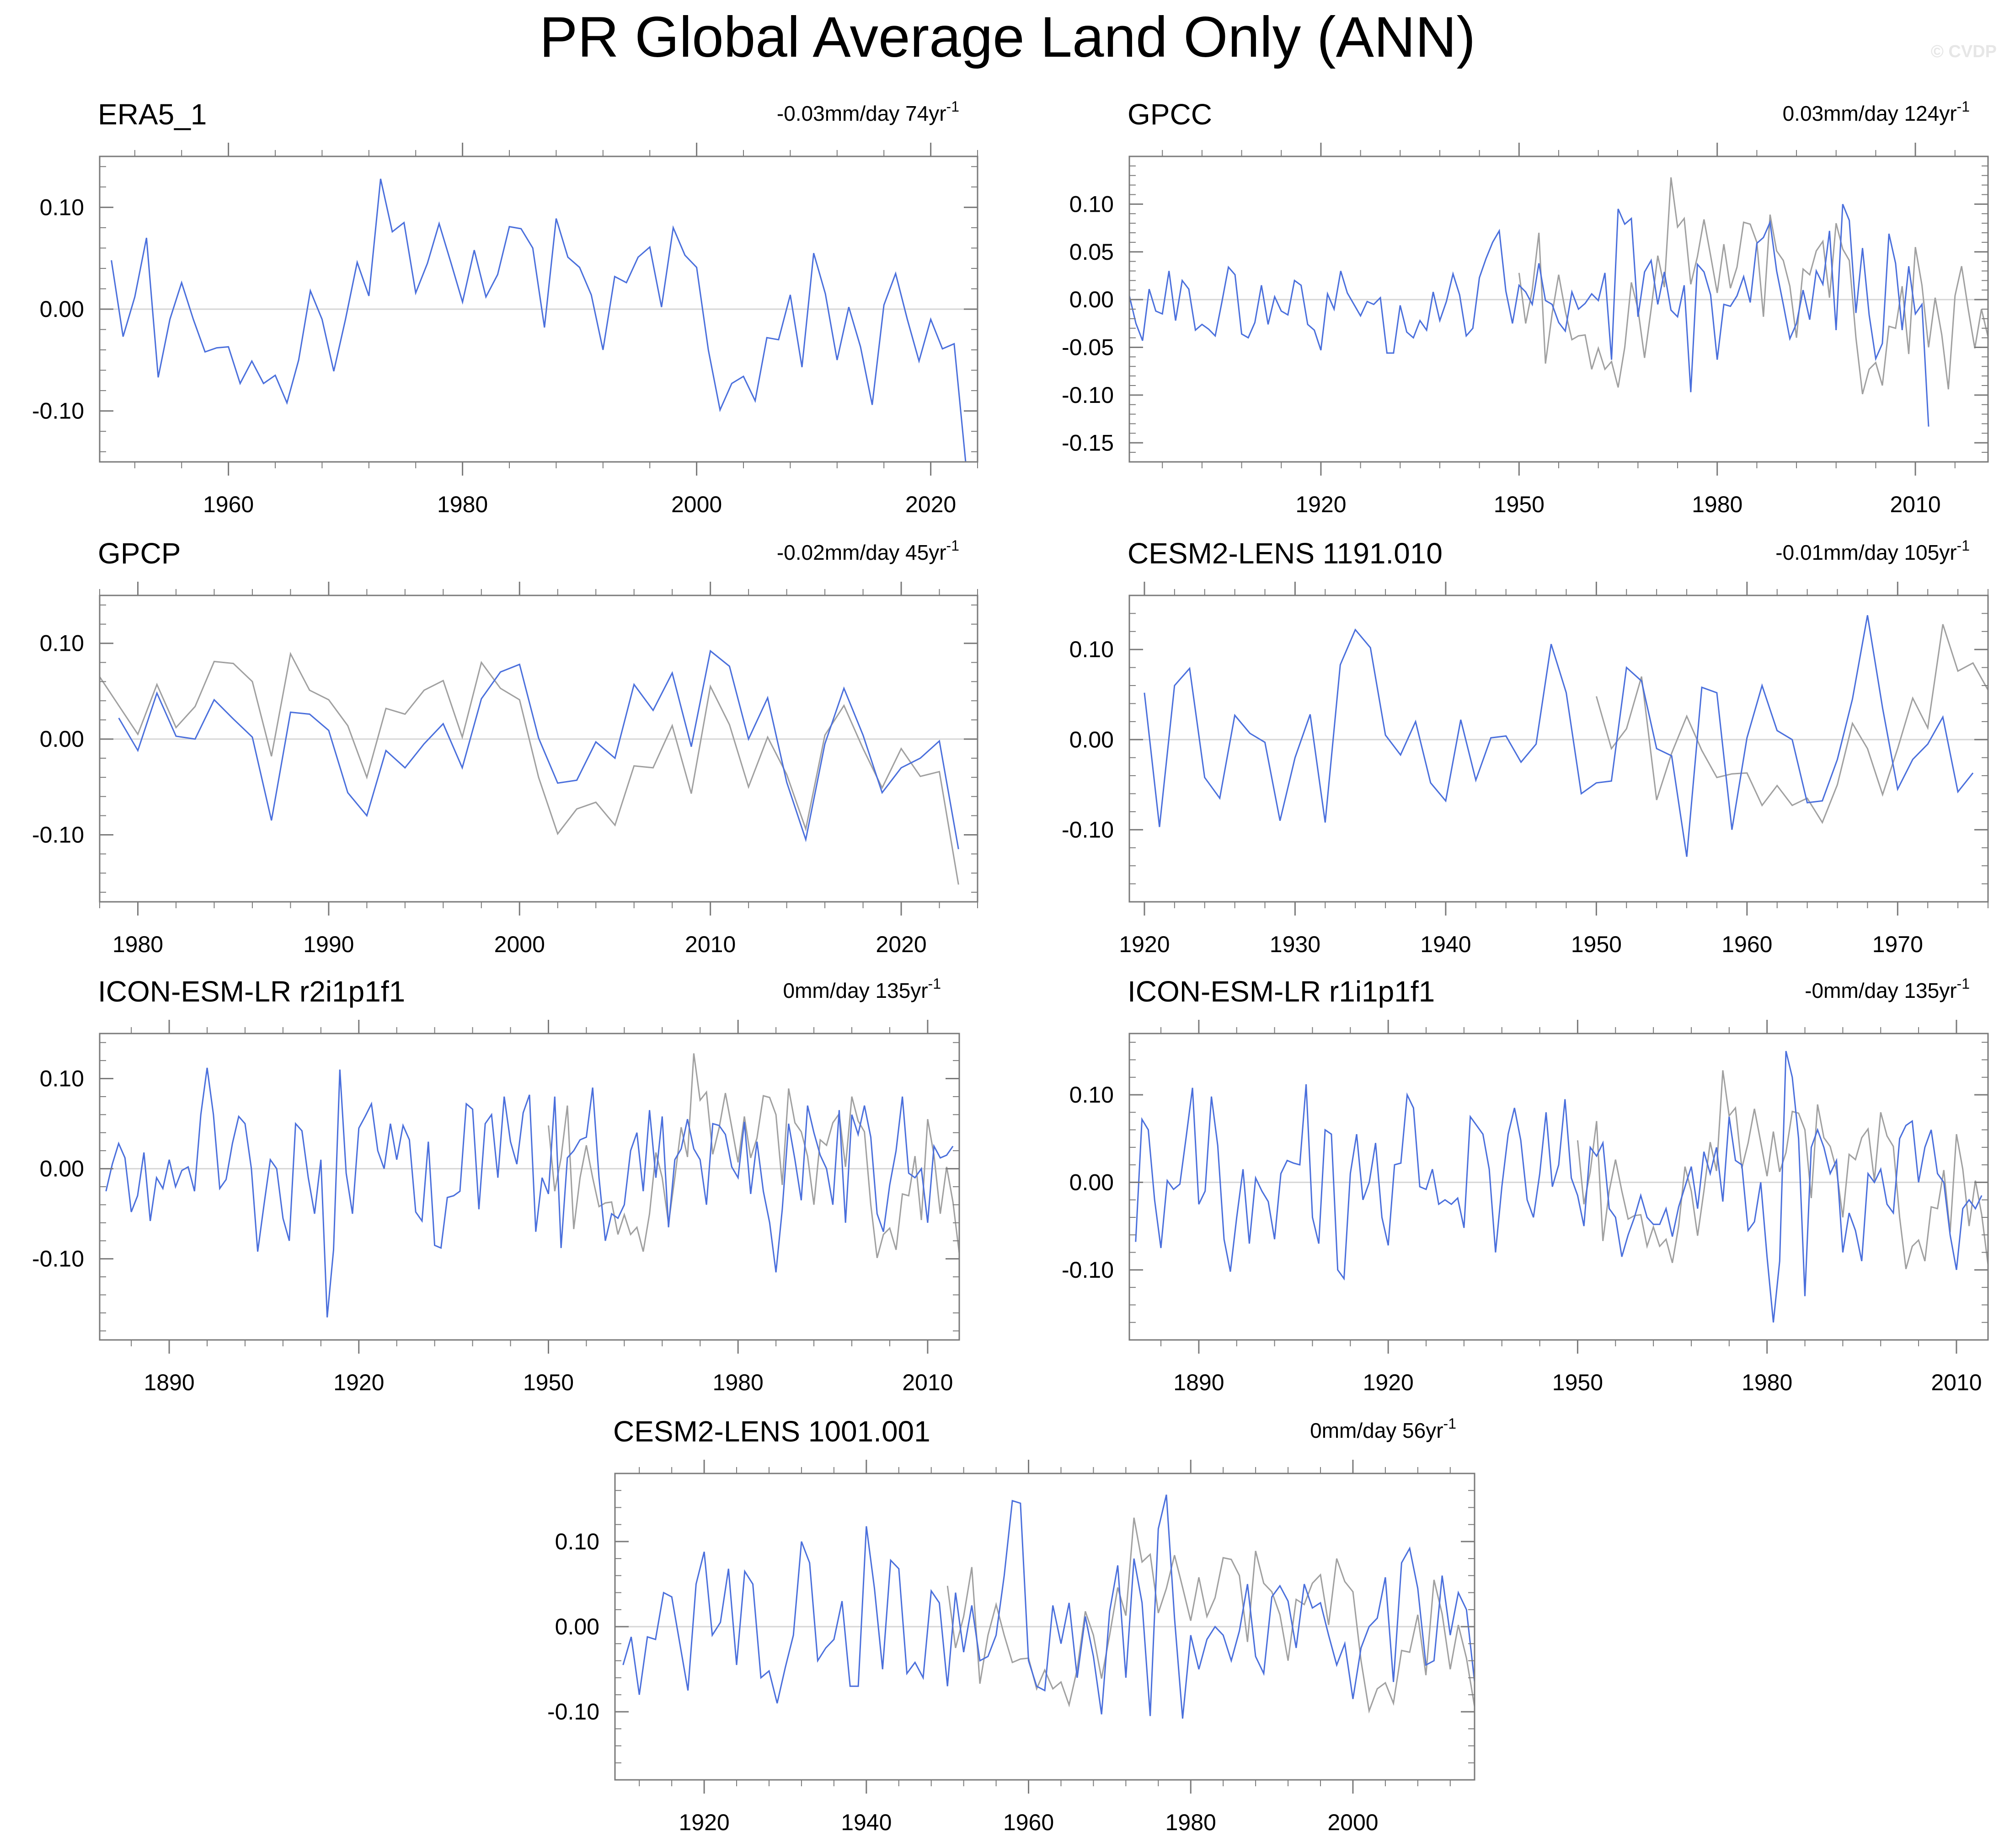 Image resolution: width=2015 pixels, height=1848 pixels. I want to click on panel-title: GPCP, so click(139, 553).